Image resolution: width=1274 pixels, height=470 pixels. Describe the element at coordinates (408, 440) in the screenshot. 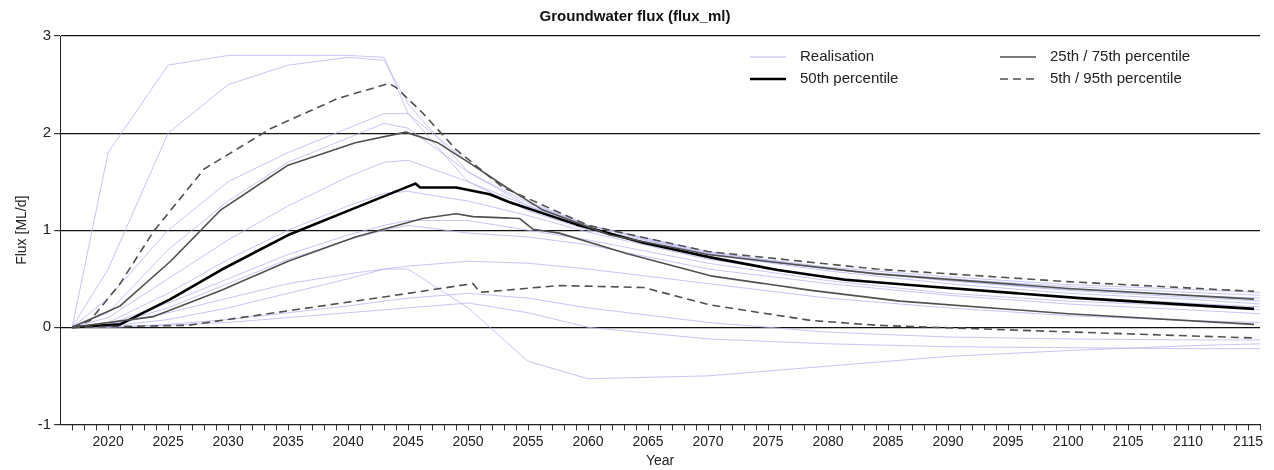

I see `x-tick-label: 2045` at that location.